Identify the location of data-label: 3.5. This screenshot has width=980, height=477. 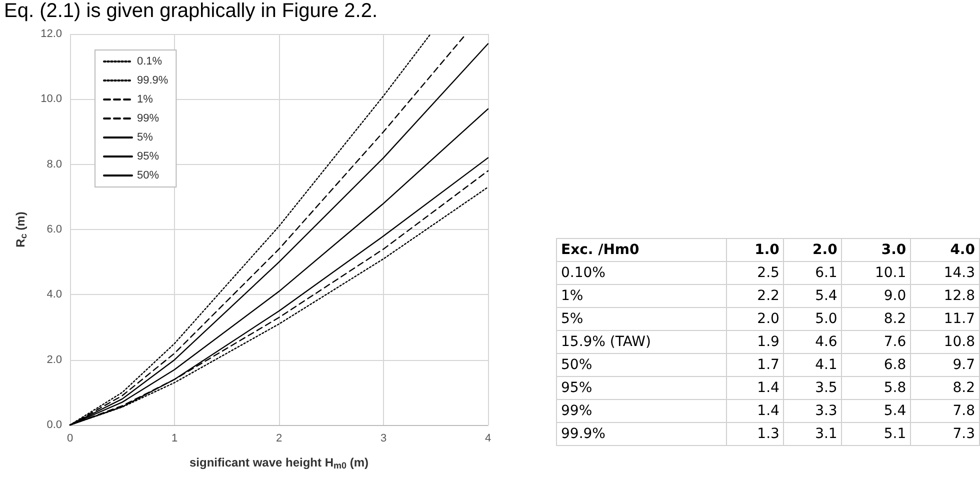
(813, 388).